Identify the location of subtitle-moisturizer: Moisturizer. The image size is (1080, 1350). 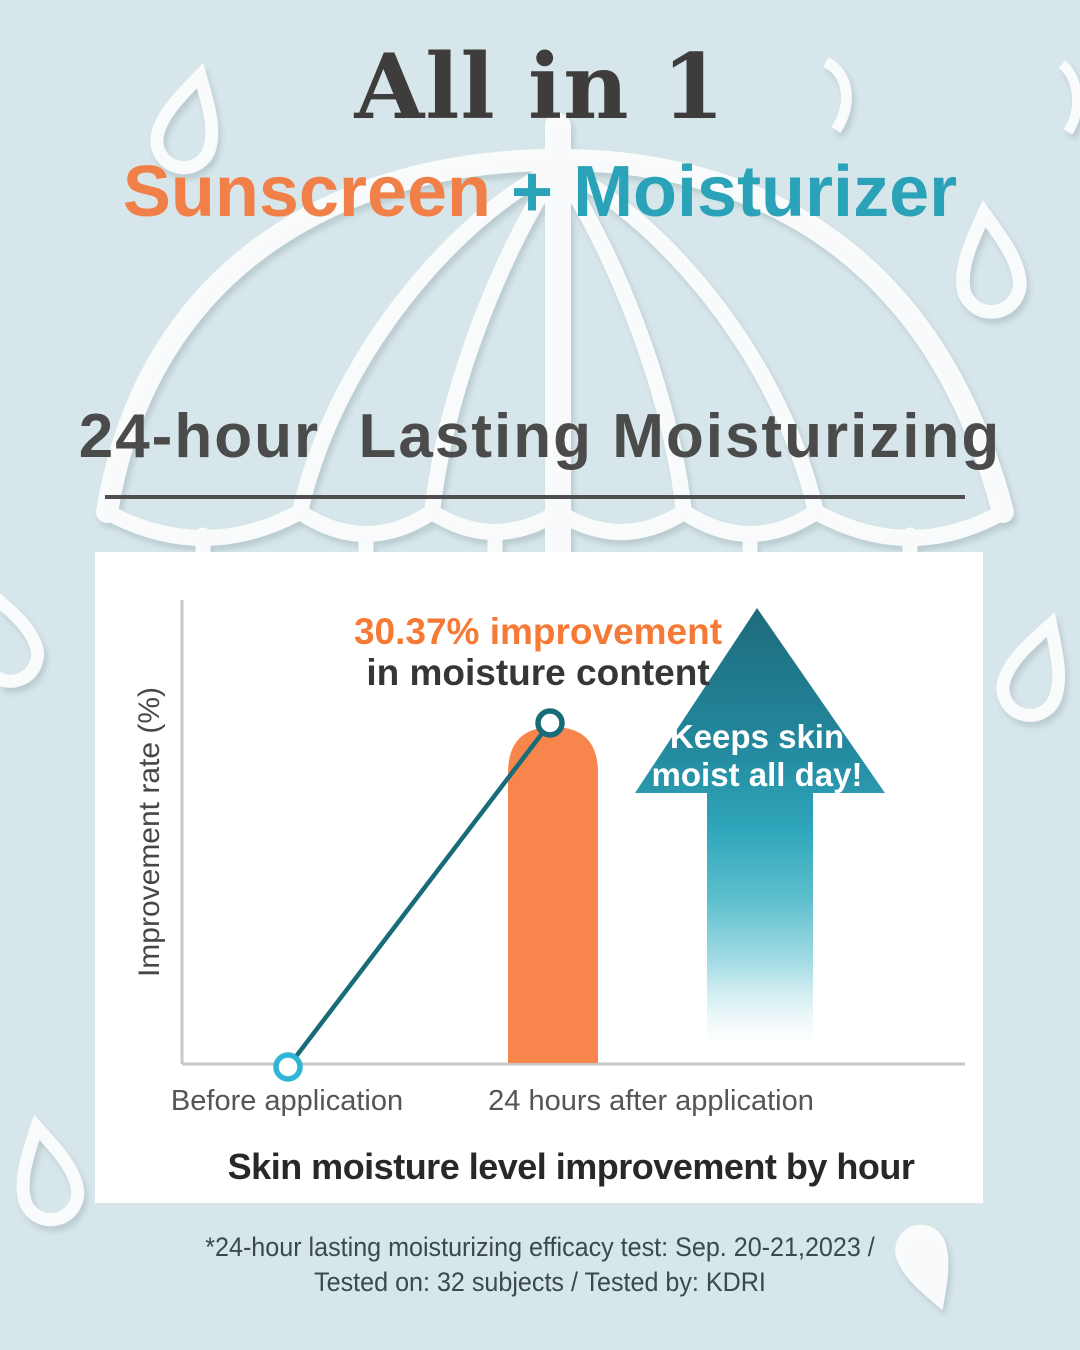
(765, 192).